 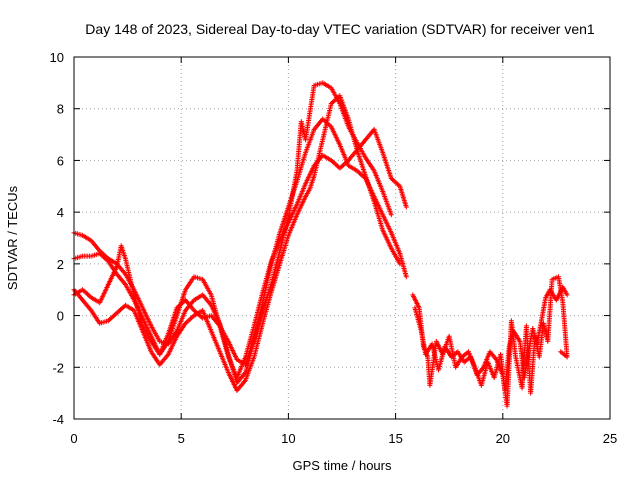 I want to click on x-axis-label: GPS time / hours, so click(x=342, y=465).